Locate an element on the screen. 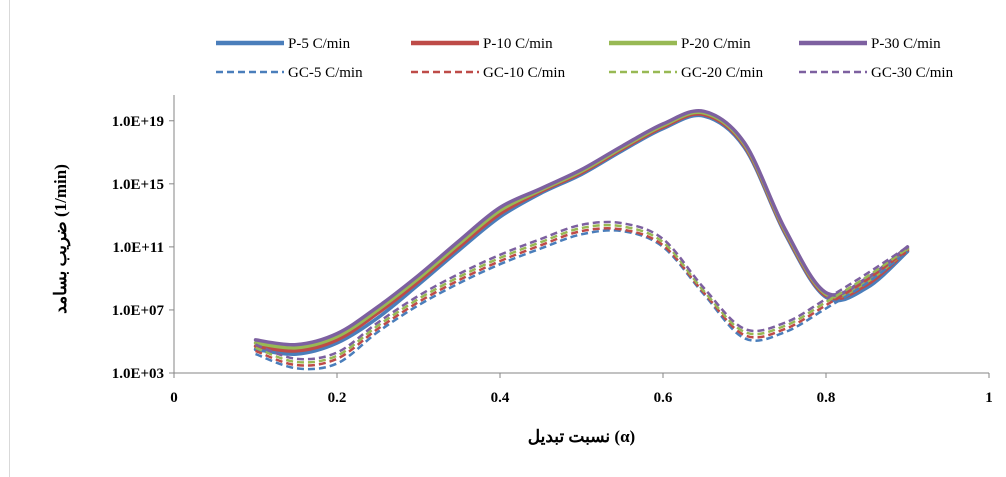 The image size is (1006, 477). legend-label: GC-30 C/min is located at coordinates (912, 73).